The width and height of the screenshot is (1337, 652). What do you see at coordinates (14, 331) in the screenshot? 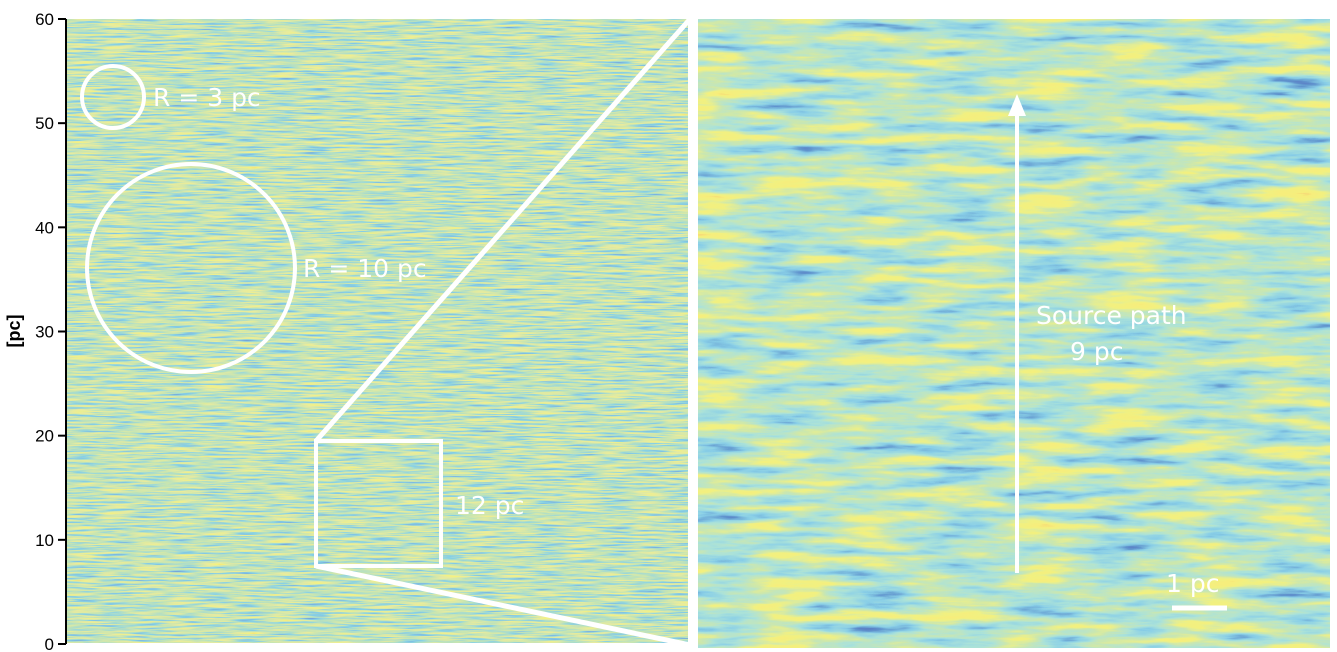
I see `y-axis-label: [pc]` at bounding box center [14, 331].